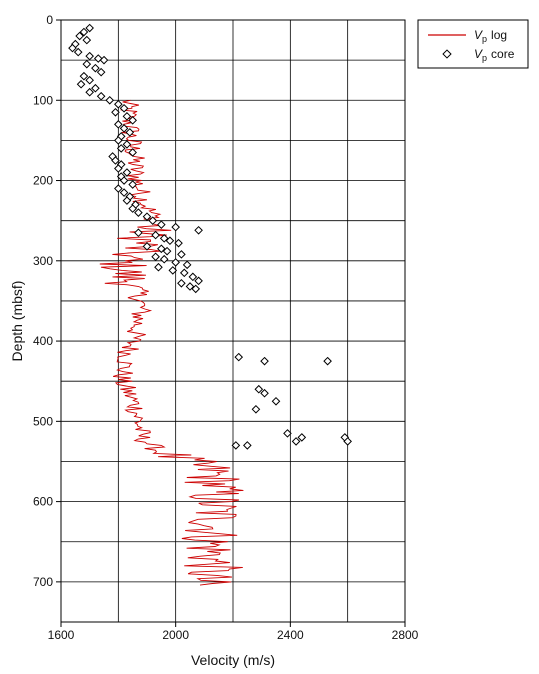 The image size is (539, 674). I want to click on y-axis-label: Depth (mbsf), so click(17, 321).